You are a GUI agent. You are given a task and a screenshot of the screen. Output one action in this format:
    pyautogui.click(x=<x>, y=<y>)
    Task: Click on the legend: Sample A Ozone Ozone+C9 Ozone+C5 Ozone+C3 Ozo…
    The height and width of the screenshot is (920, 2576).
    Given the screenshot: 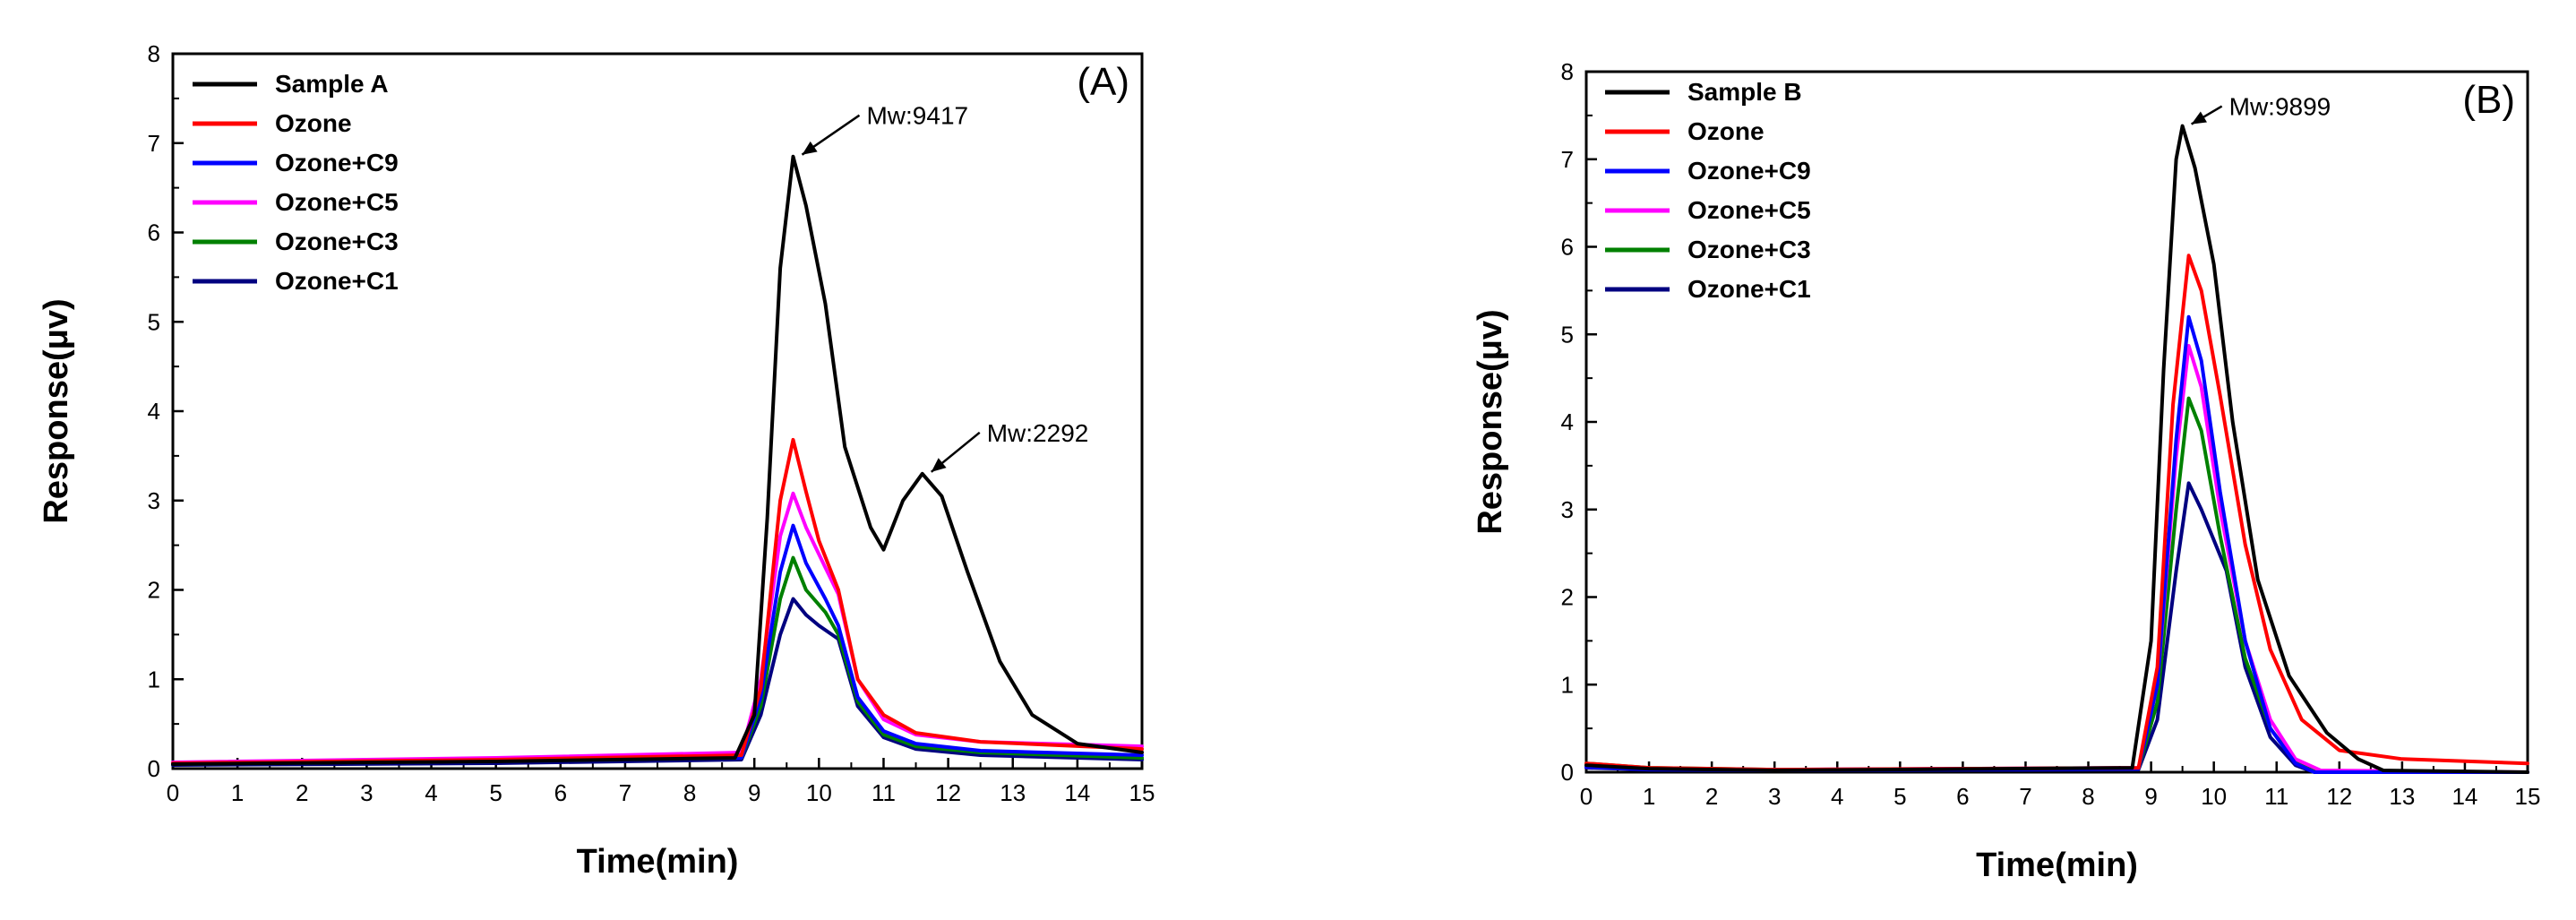 What is the action you would take?
    pyautogui.click(x=296, y=183)
    